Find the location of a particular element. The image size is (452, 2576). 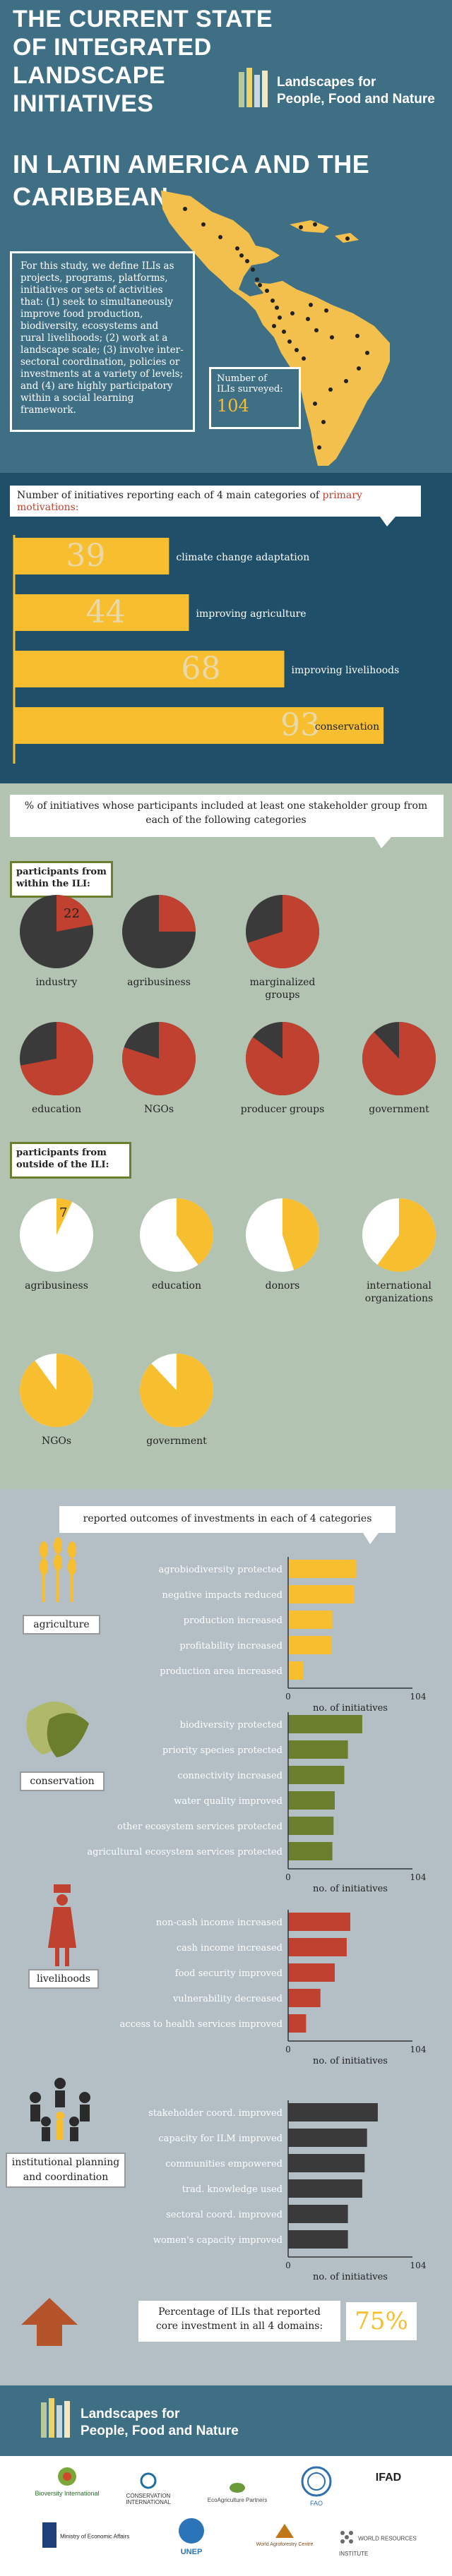

surveyed-label-2: ILIs surveyed: is located at coordinates (250, 389).